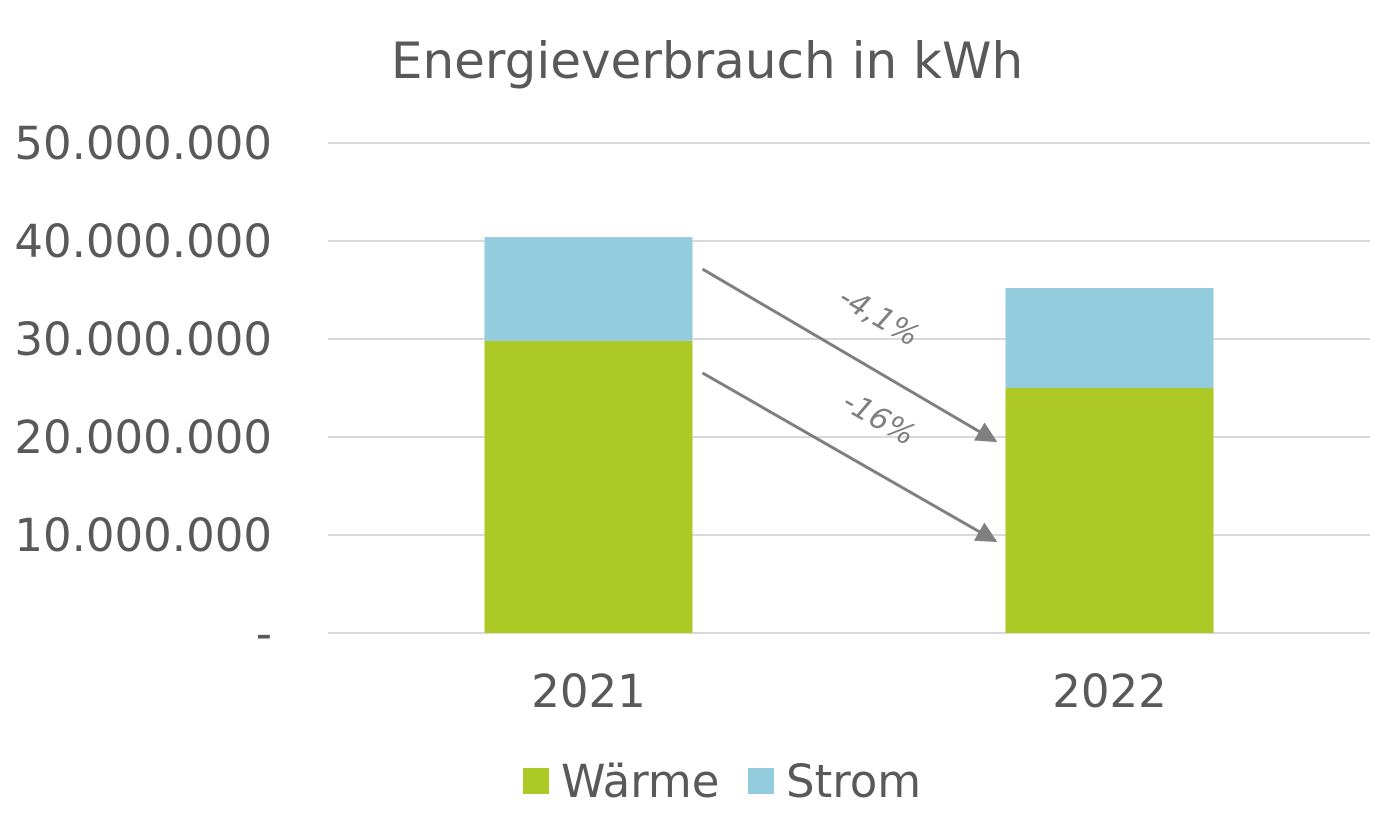 The image size is (1400, 839). Describe the element at coordinates (143, 339) in the screenshot. I see `y-tick-label: 30.000.000` at that location.